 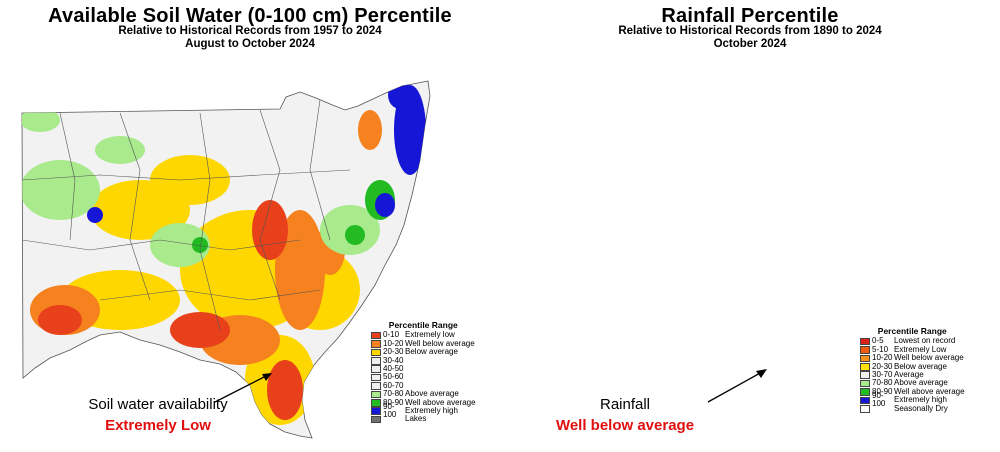 What do you see at coordinates (430, 335) in the screenshot?
I see `legend-label: Extremely low` at bounding box center [430, 335].